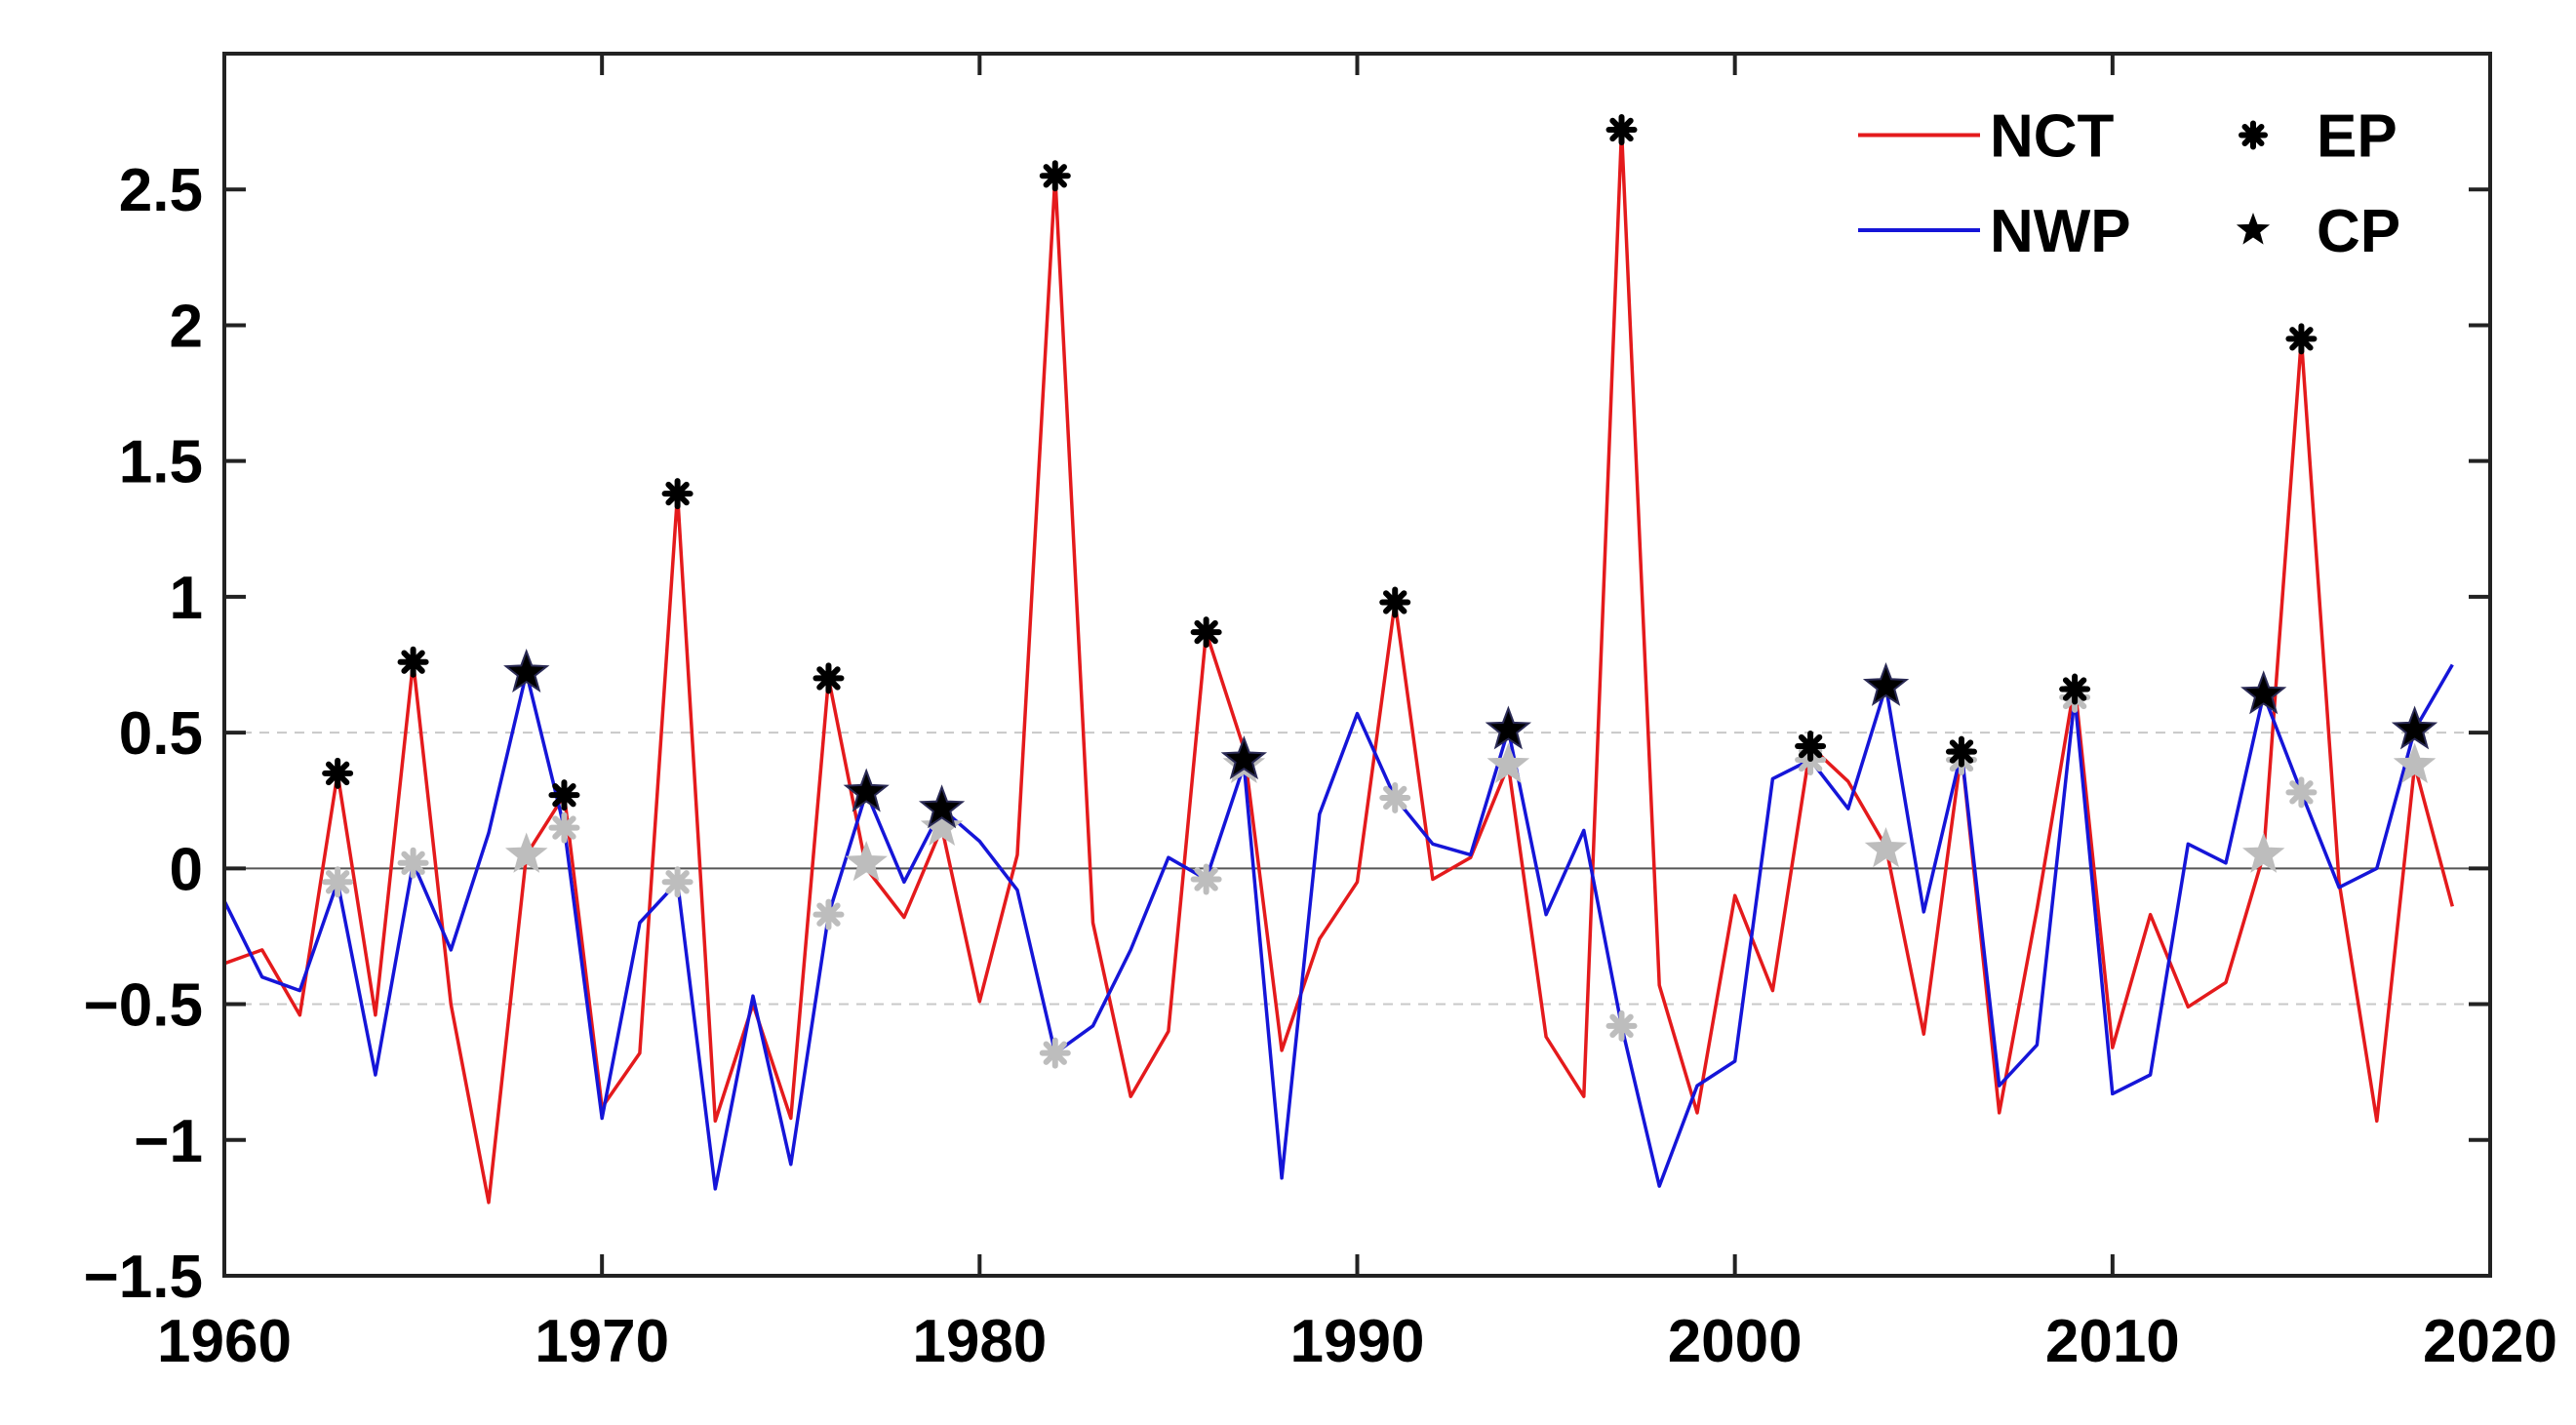 The height and width of the screenshot is (1425, 2576). I want to click on y-tick-label: −1, so click(168, 1141).